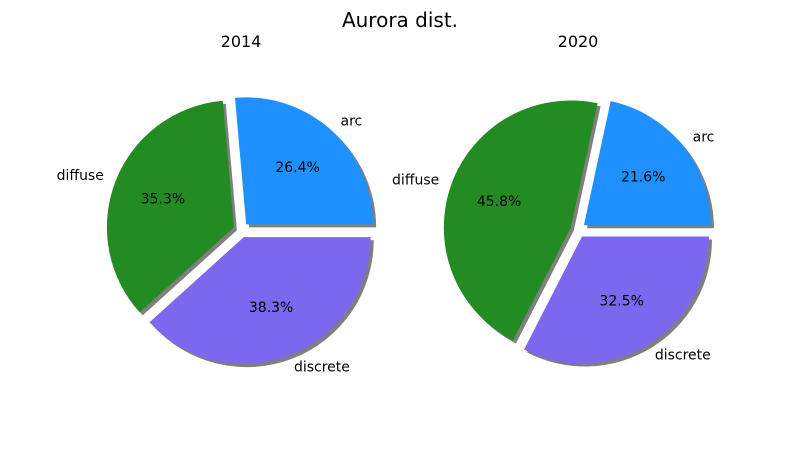 The image size is (800, 450). I want to click on pie-2020-category-label-discrete: discrete, so click(683, 356).